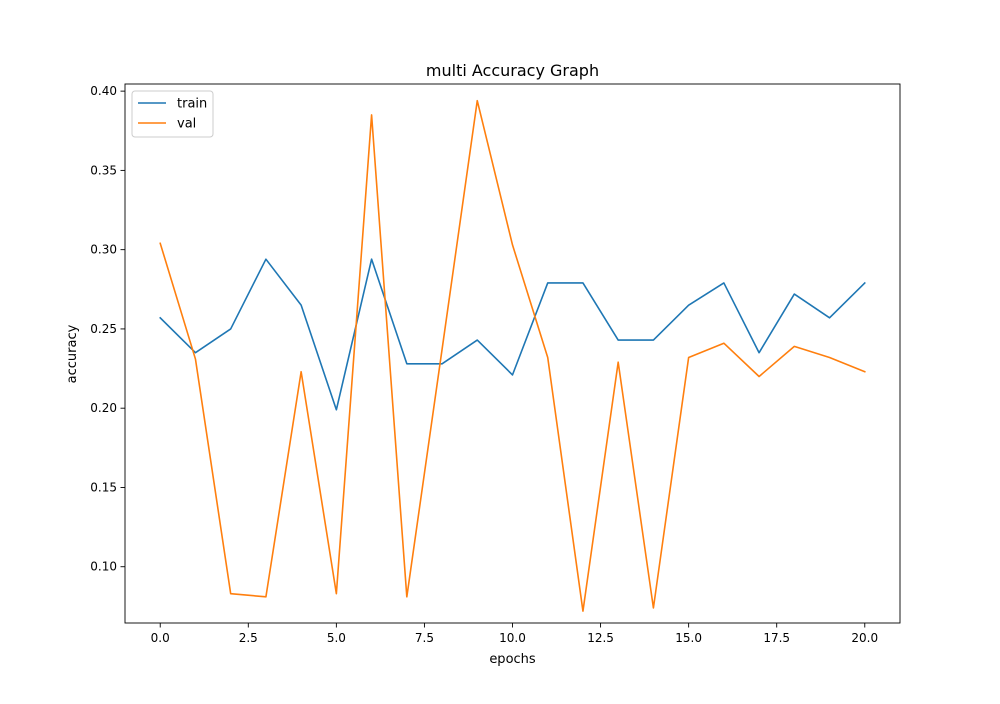  Describe the element at coordinates (512, 638) in the screenshot. I see `x-tick-label: 10.0` at that location.